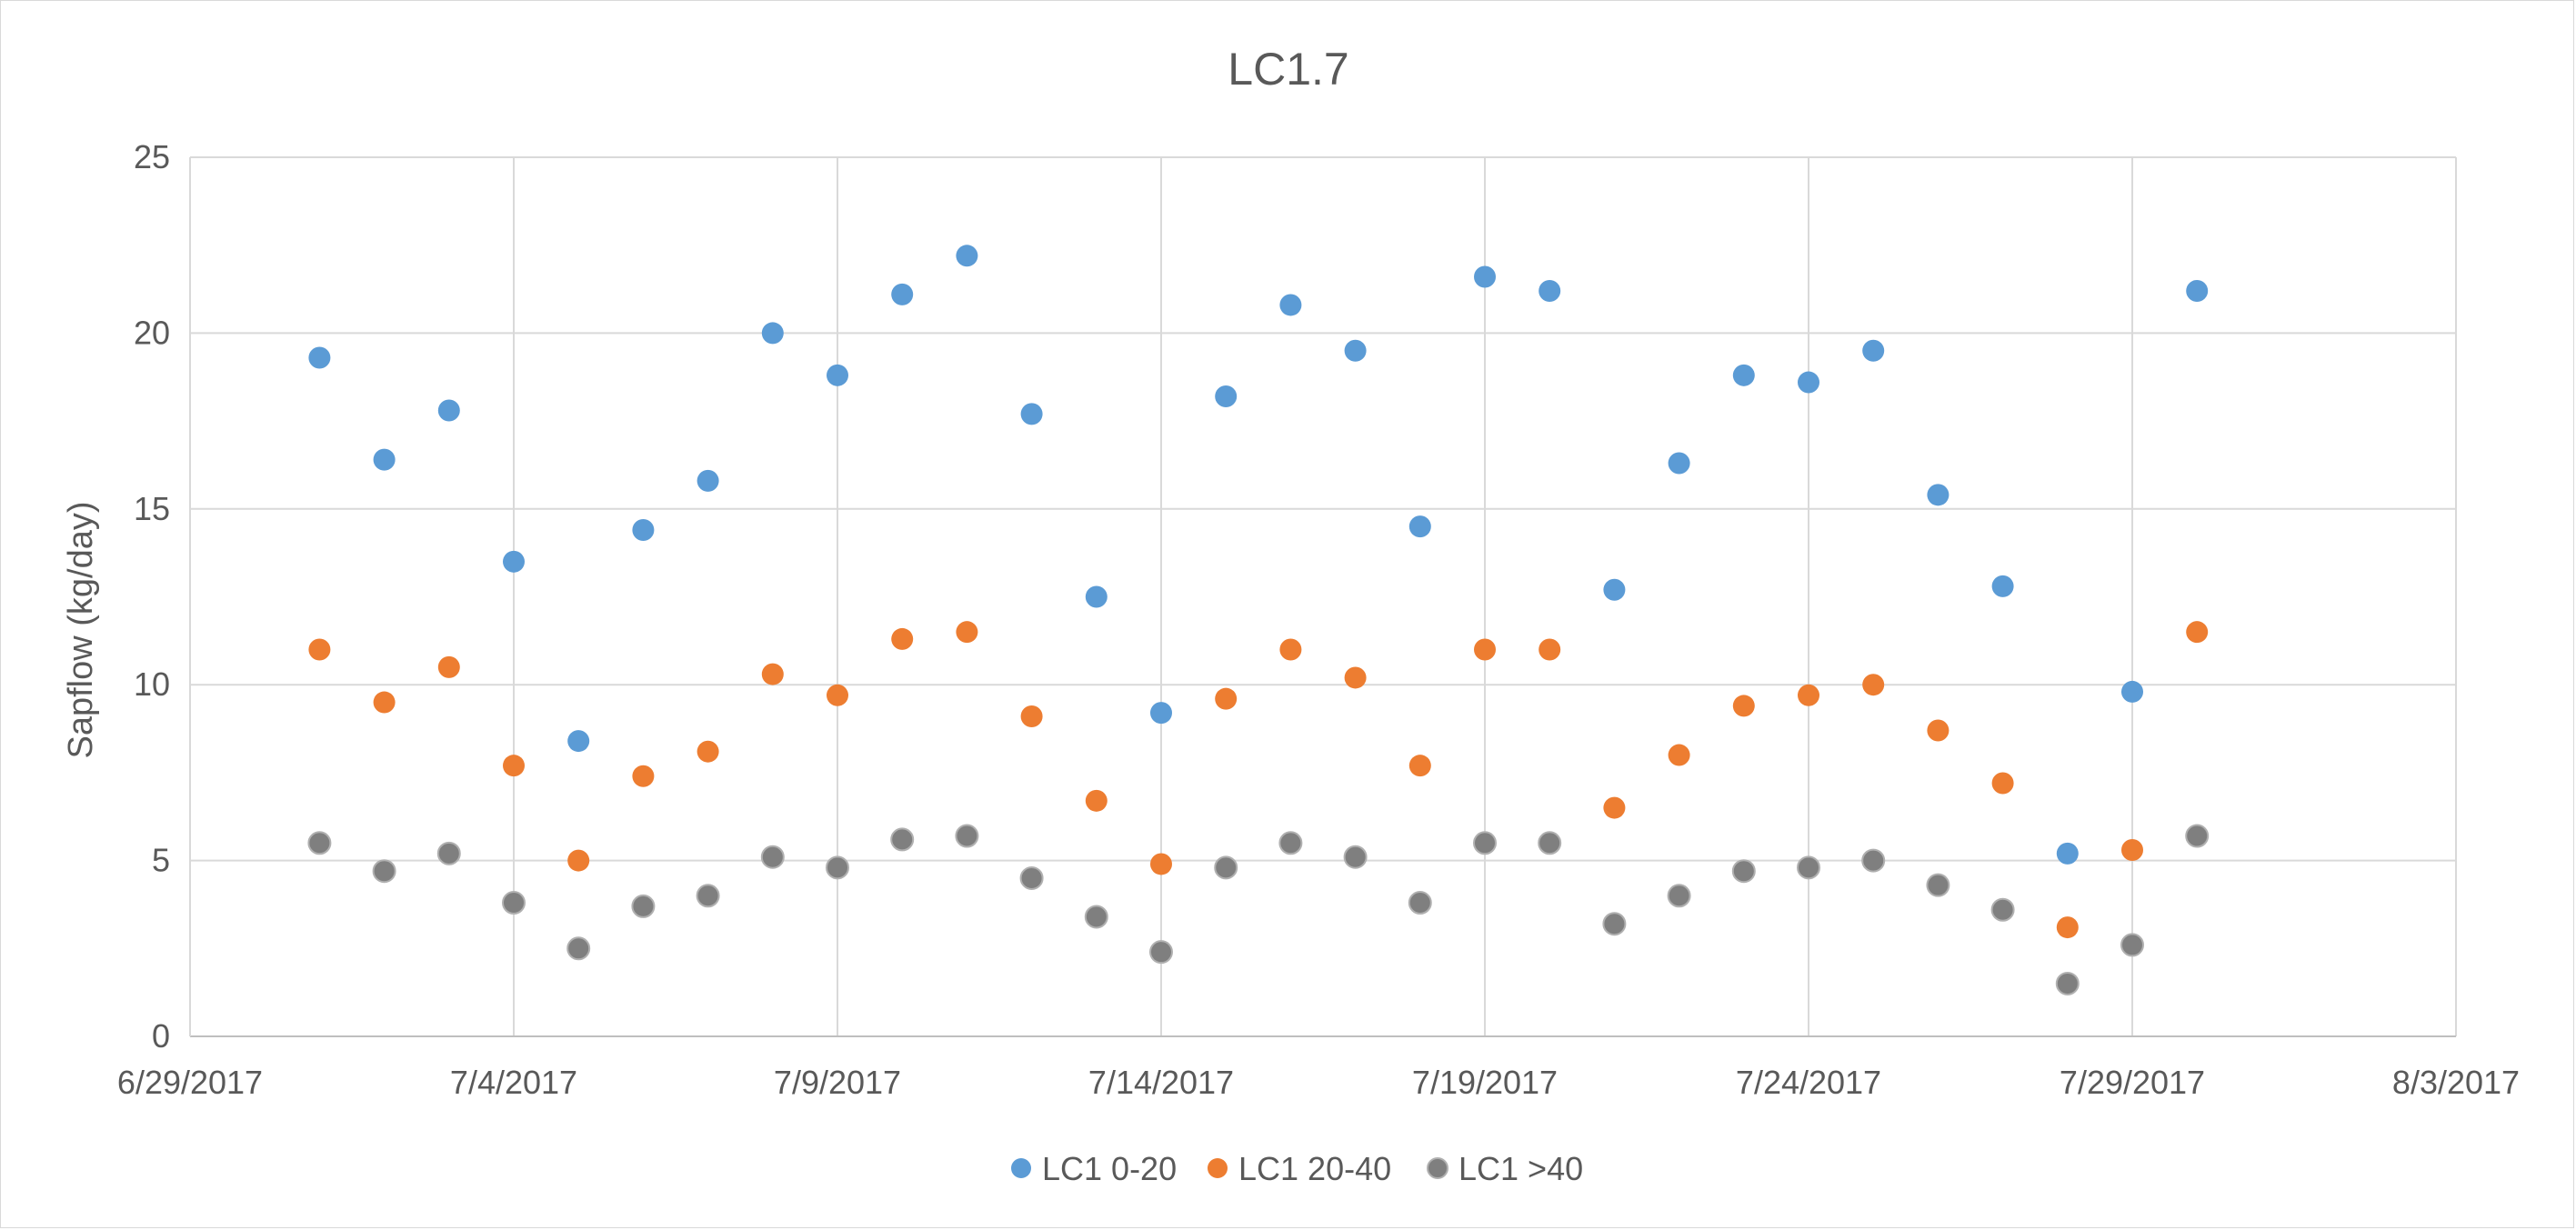  What do you see at coordinates (1299, 1168) in the screenshot?
I see `legend-item: LC1 20-40` at bounding box center [1299, 1168].